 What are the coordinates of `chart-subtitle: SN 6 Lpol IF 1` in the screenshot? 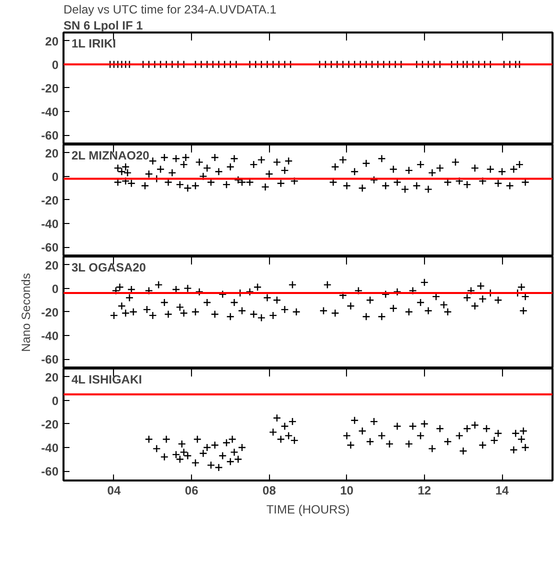 It's located at (104, 25).